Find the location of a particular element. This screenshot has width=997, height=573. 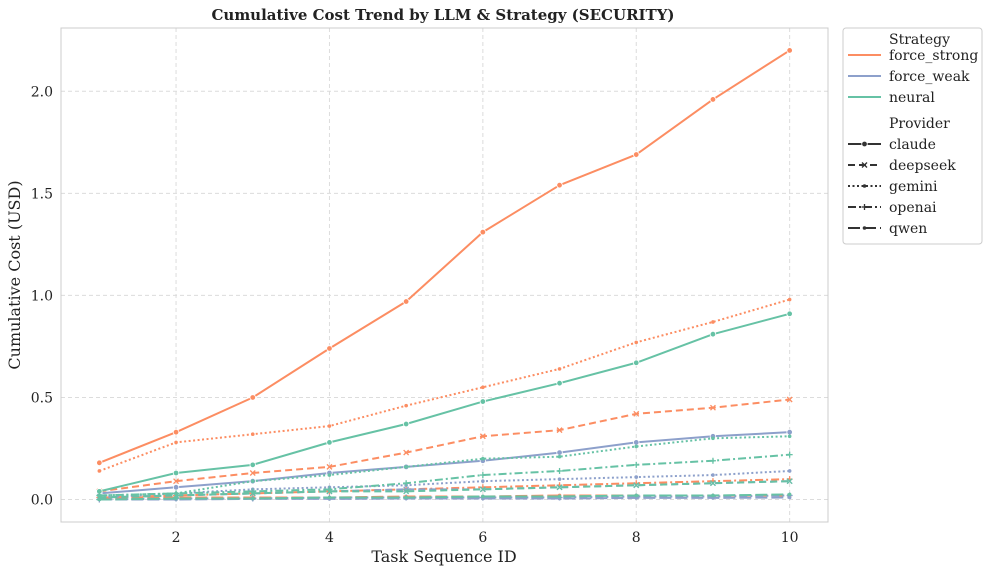

x-tick-label: 4 is located at coordinates (329, 538).